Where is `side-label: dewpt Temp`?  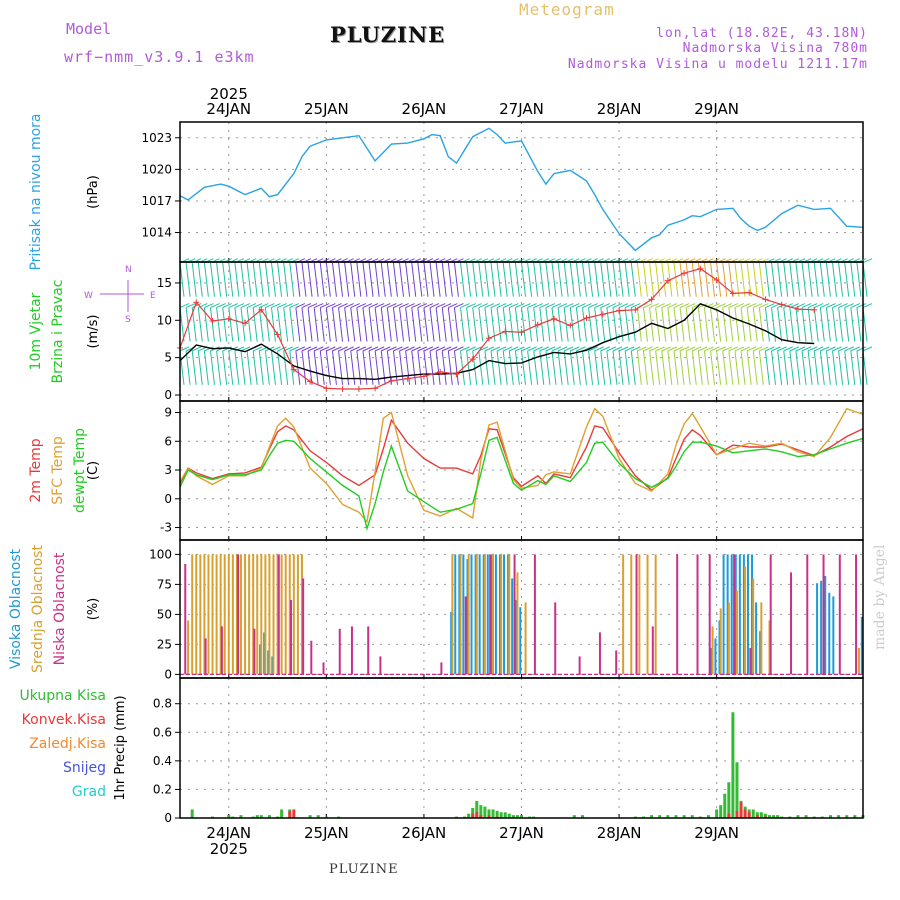
side-label: dewpt Temp is located at coordinates (80, 470).